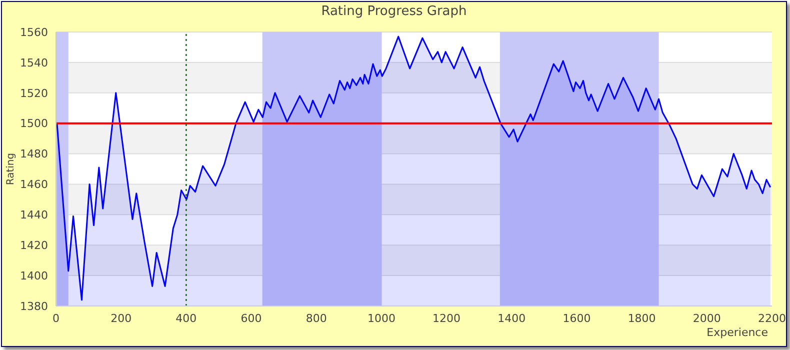 This screenshot has width=790, height=350. I want to click on x-tick-label: 800, so click(316, 318).